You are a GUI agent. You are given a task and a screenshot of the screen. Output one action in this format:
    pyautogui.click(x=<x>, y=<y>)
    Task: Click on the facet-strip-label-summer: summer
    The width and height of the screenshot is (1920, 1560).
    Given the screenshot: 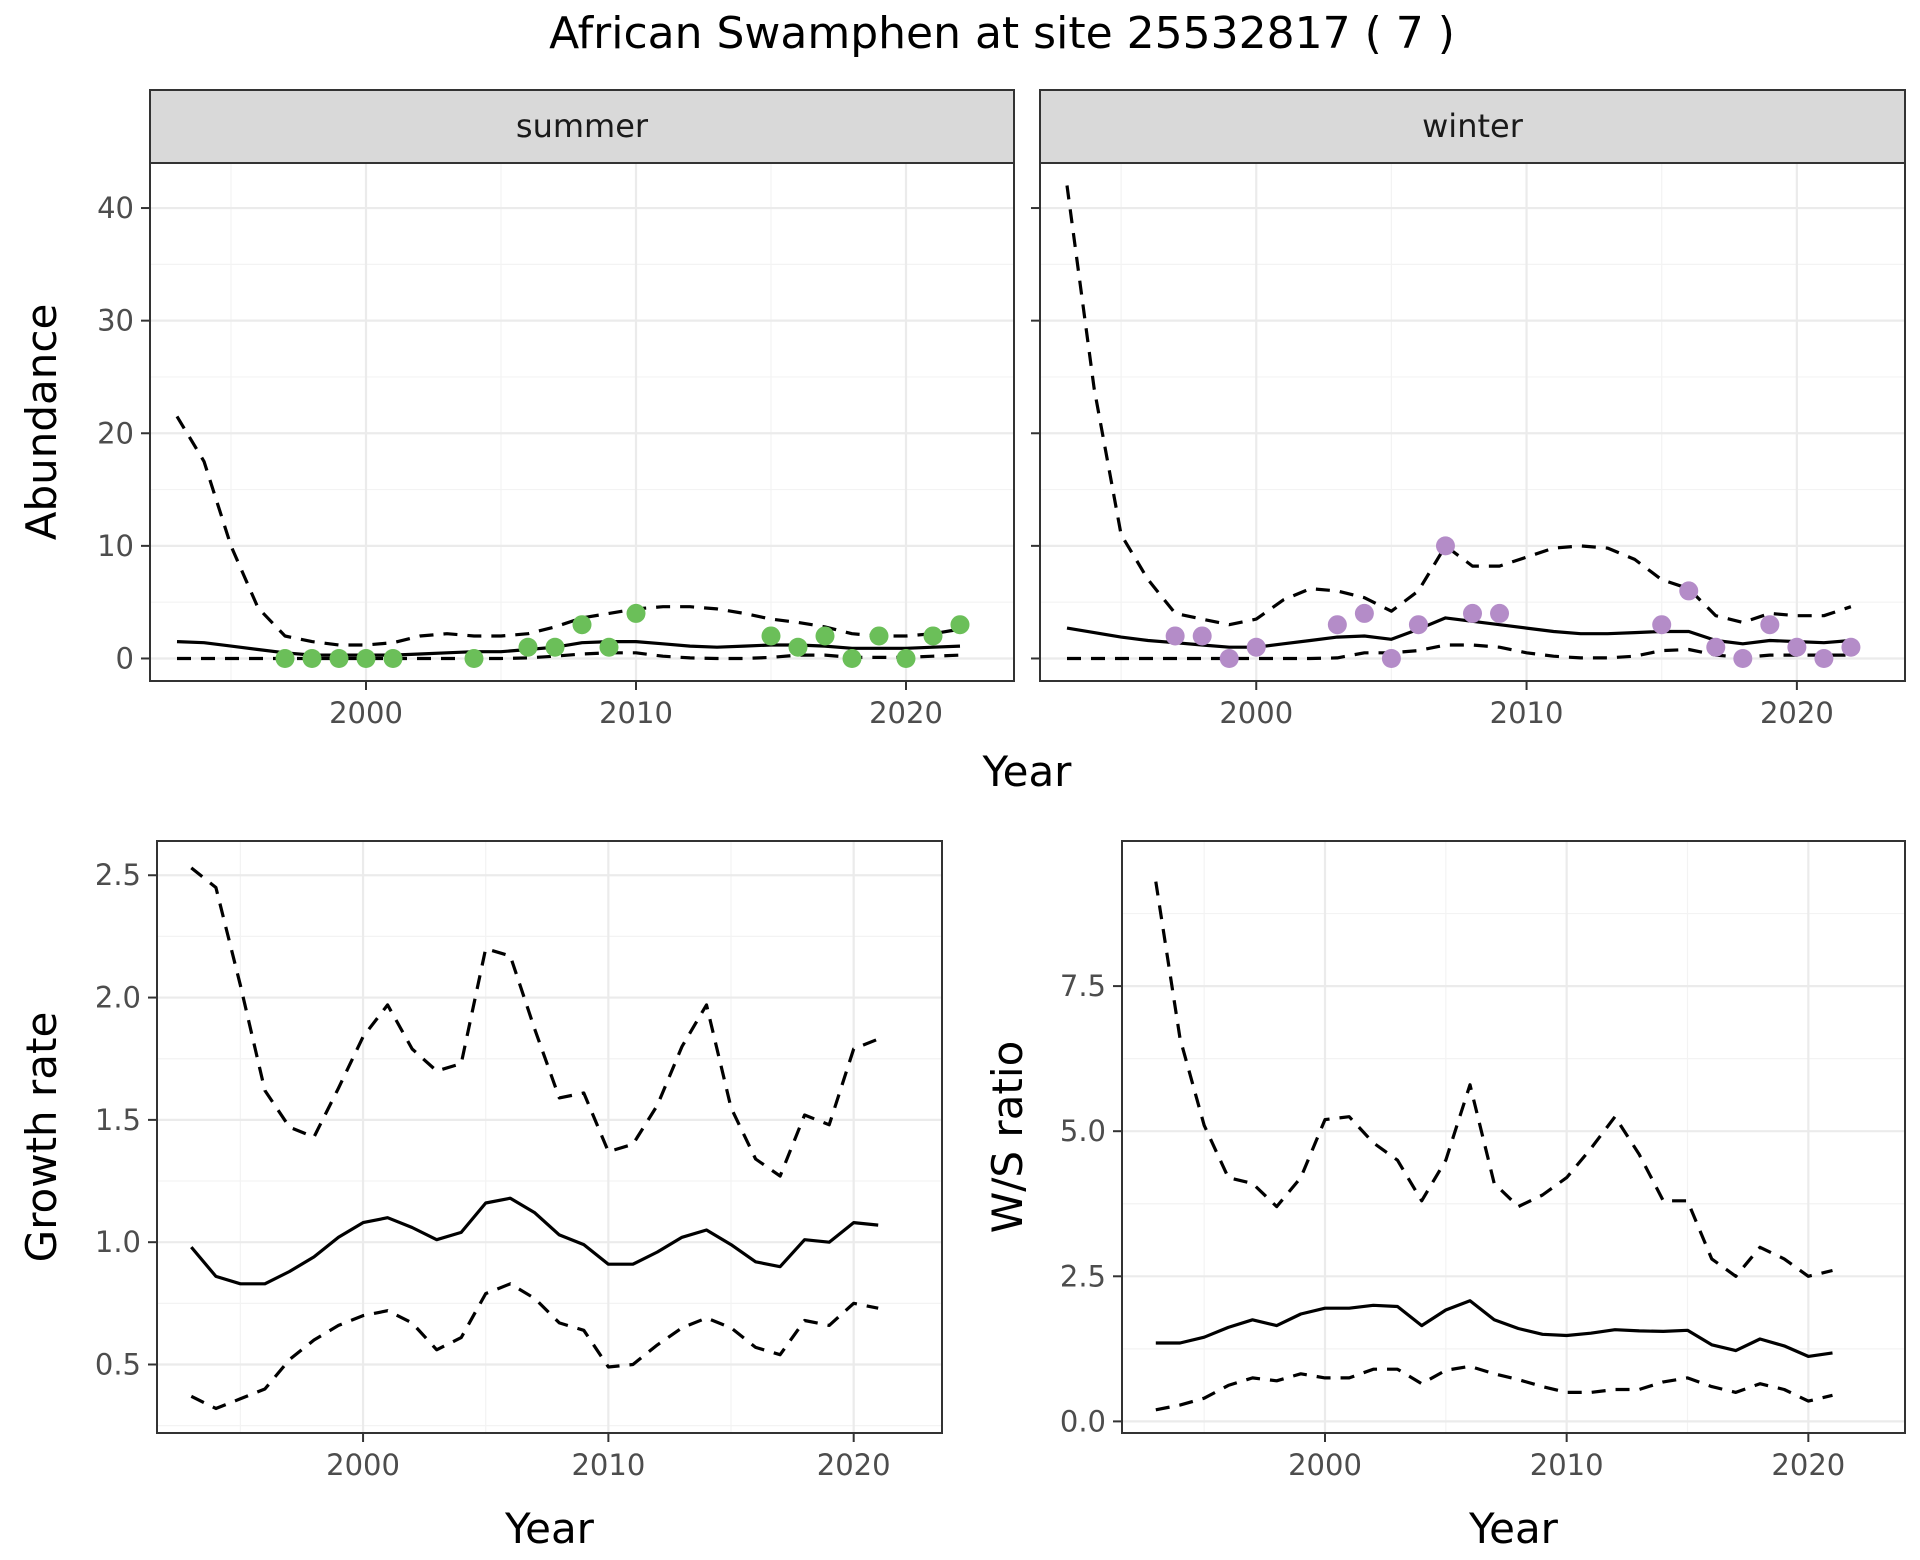 What is the action you would take?
    pyautogui.click(x=582, y=126)
    